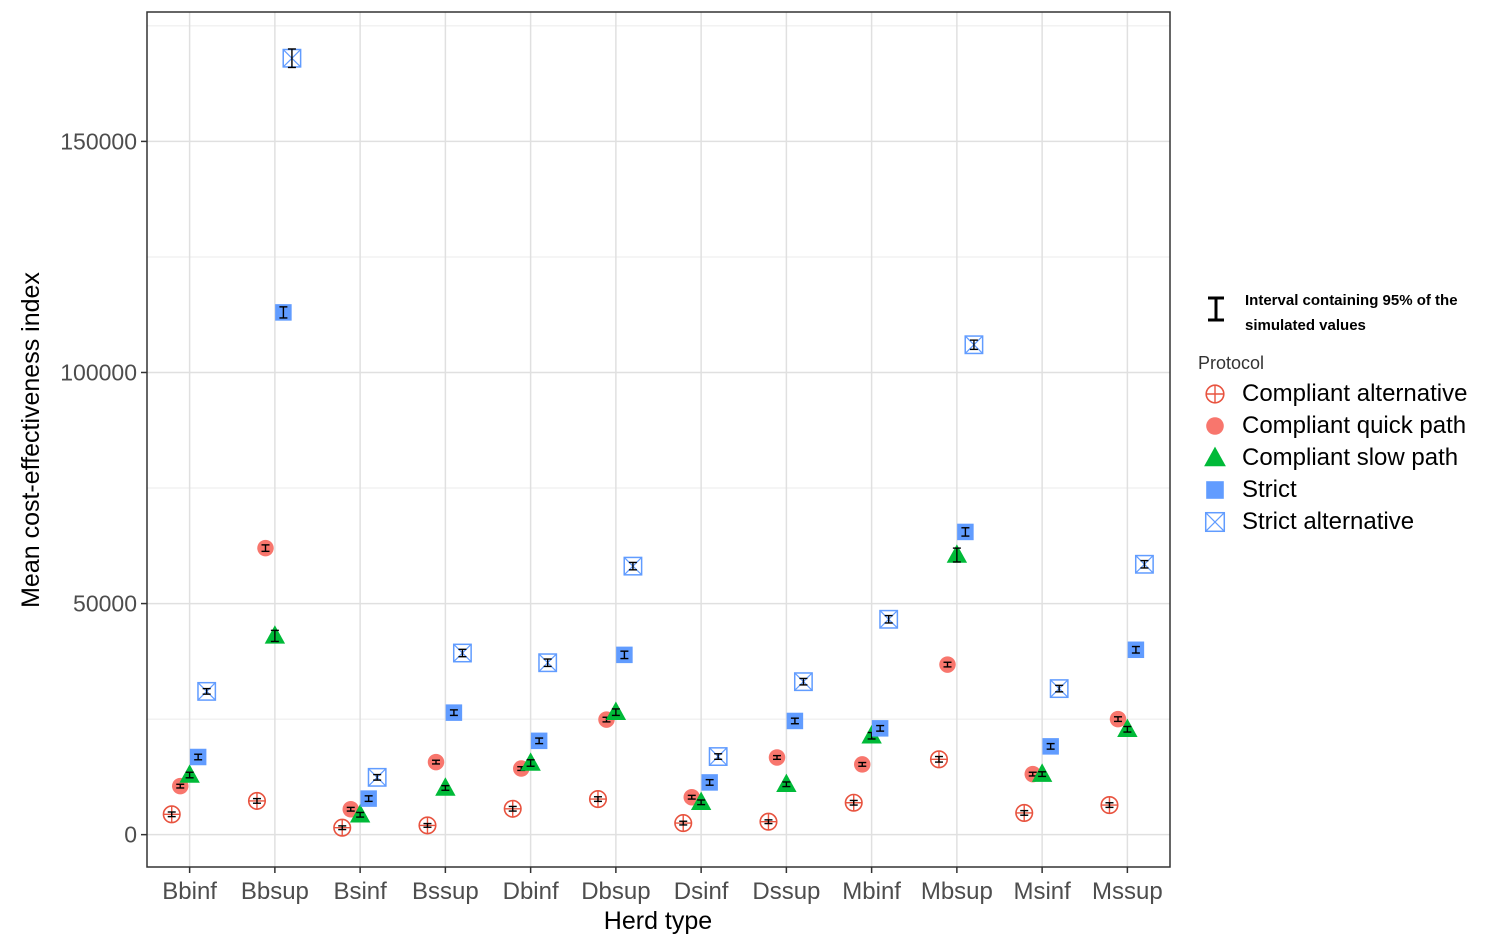 This screenshot has height=936, width=1499. Describe the element at coordinates (98, 372) in the screenshot. I see `y-tick-label: 100000` at that location.